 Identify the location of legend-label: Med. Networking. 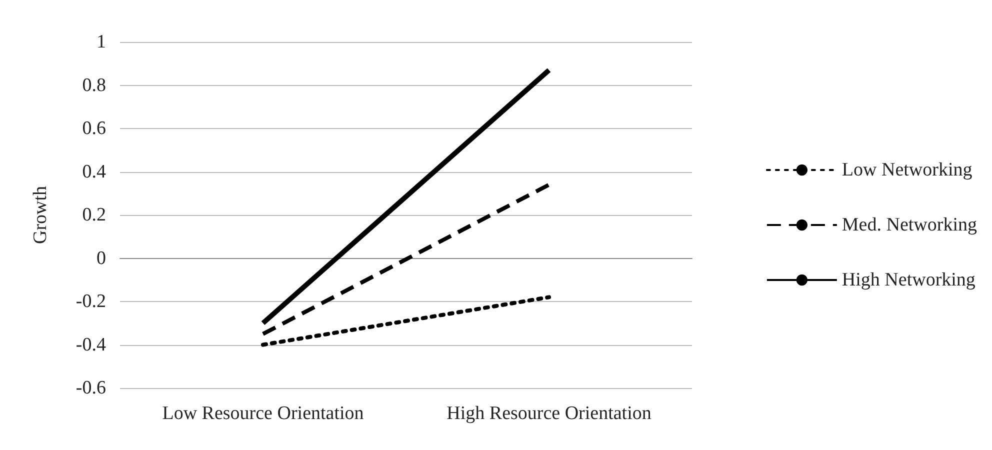
(910, 225).